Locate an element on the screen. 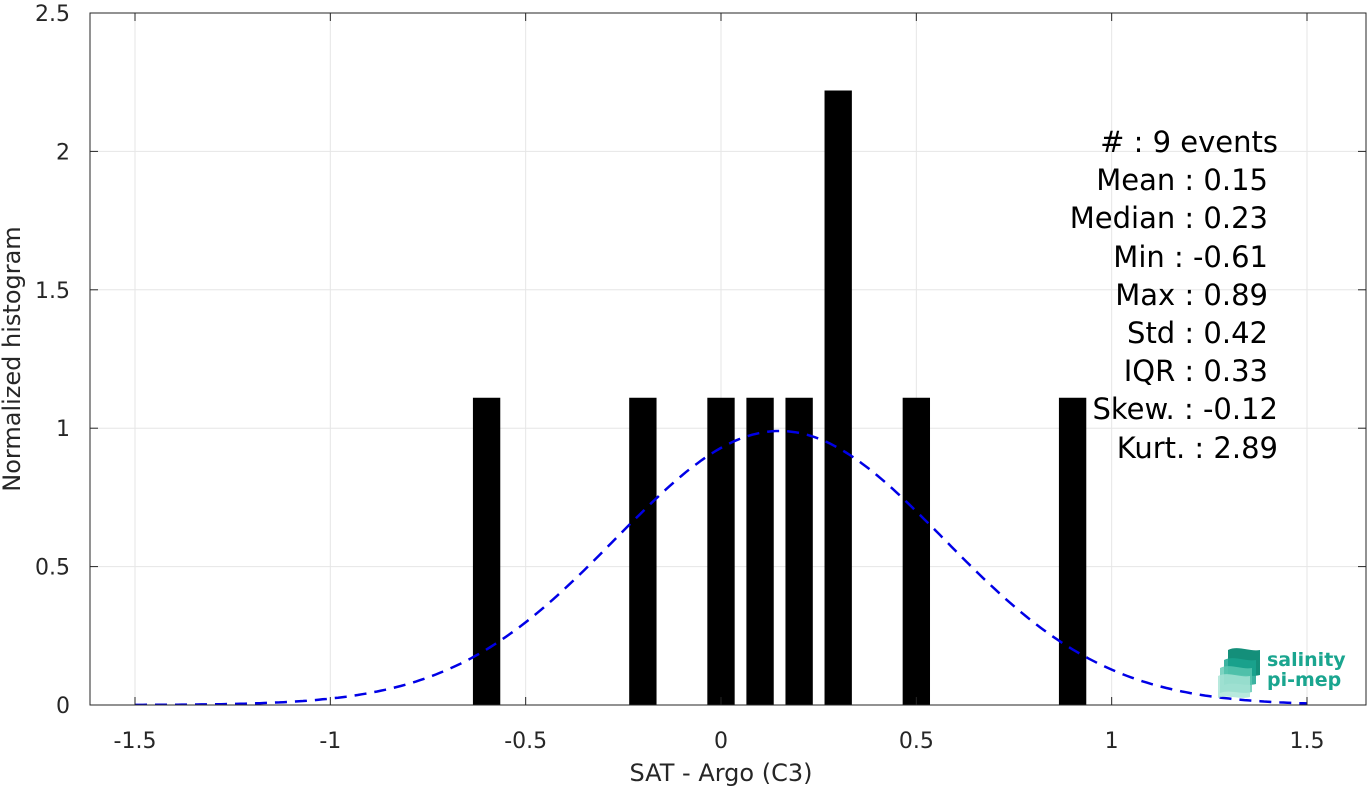 The image size is (1367, 787). y-tick-label: 1.5 is located at coordinates (52, 291).